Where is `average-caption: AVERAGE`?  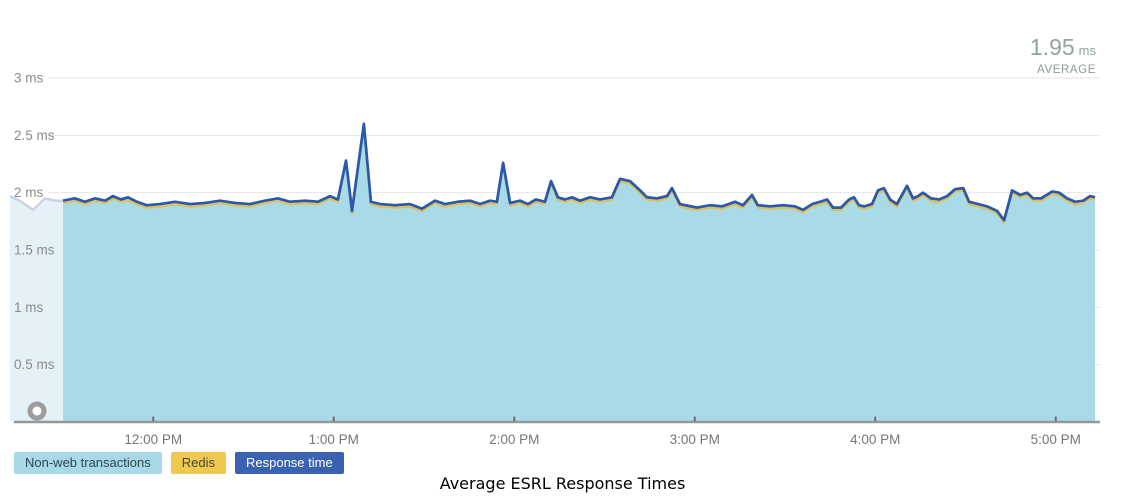
average-caption: AVERAGE is located at coordinates (1066, 70).